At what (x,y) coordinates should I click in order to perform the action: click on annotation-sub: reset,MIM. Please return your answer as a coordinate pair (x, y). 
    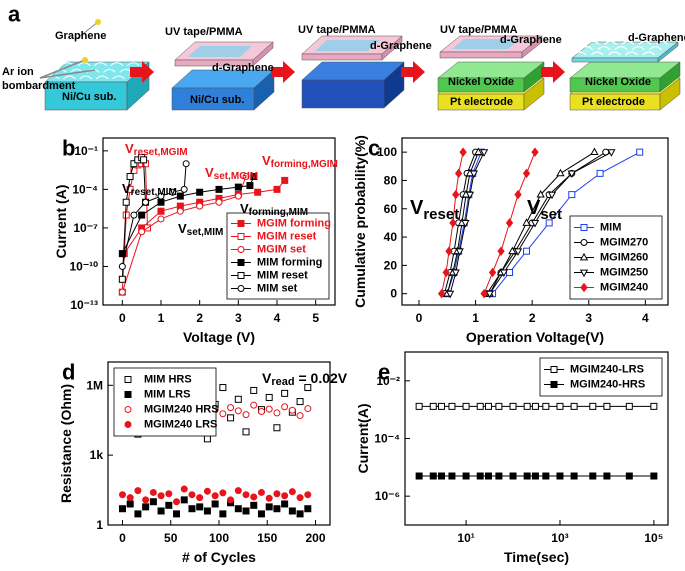
    Looking at the image, I should click on (154, 191).